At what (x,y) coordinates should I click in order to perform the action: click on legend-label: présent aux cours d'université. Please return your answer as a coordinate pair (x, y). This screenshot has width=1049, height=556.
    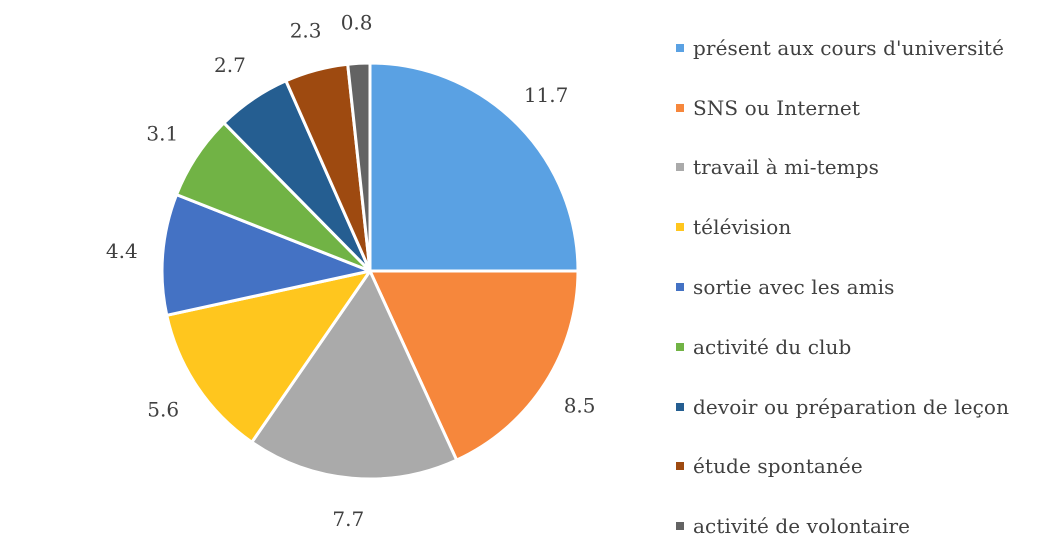
    Looking at the image, I should click on (849, 47).